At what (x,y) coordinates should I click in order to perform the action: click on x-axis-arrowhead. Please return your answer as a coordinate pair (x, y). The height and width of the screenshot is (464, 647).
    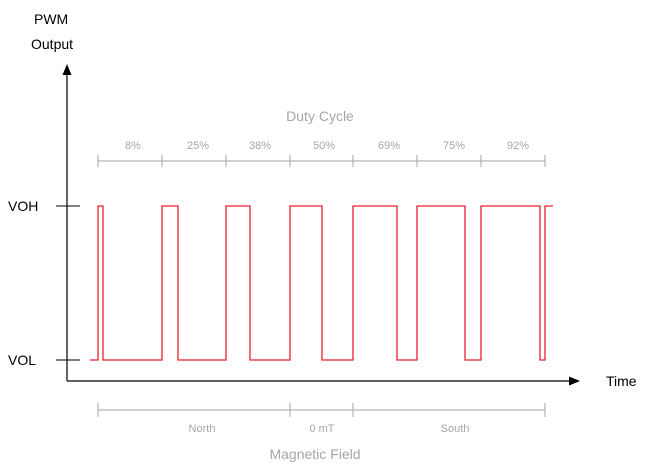
    Looking at the image, I should click on (574, 381).